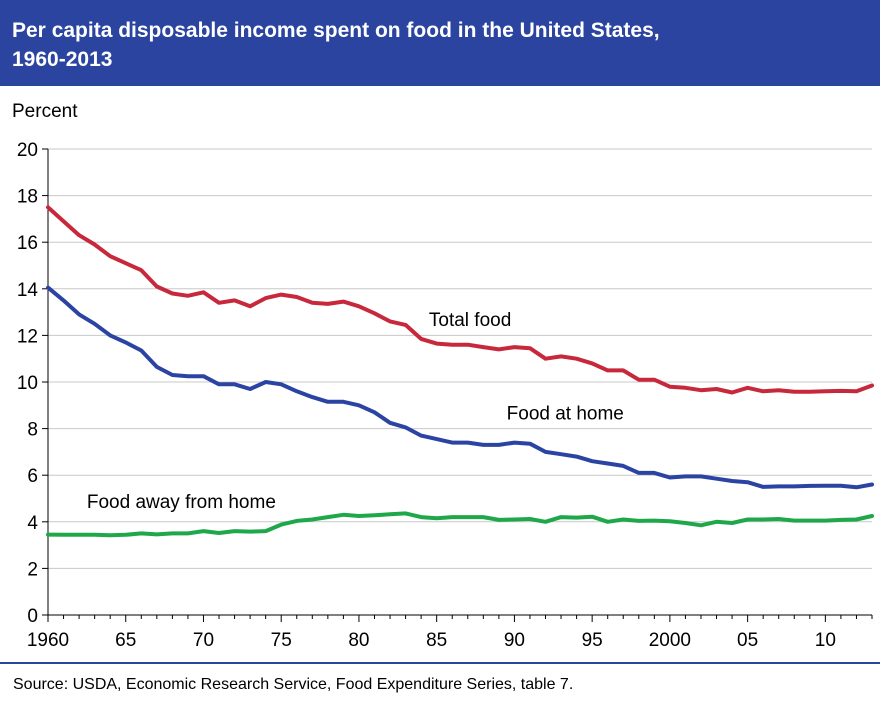 This screenshot has height=705, width=880. Describe the element at coordinates (32, 523) in the screenshot. I see `y-tick-label: 4` at that location.